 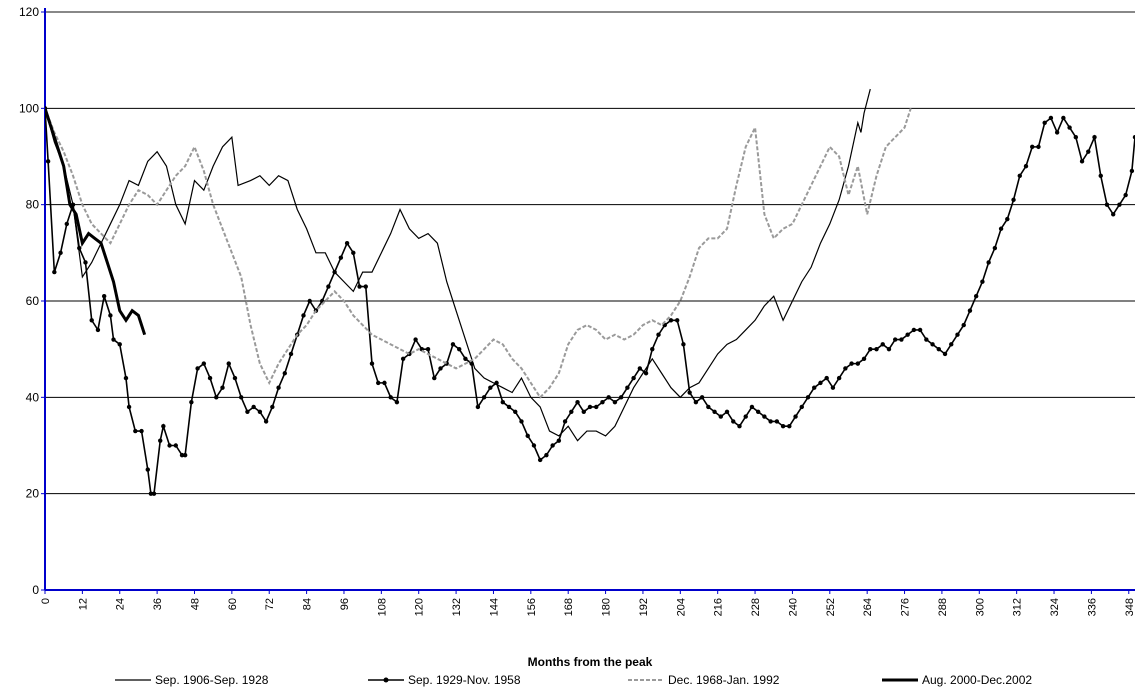 I want to click on x-tick-label: 120, so click(x=420, y=607).